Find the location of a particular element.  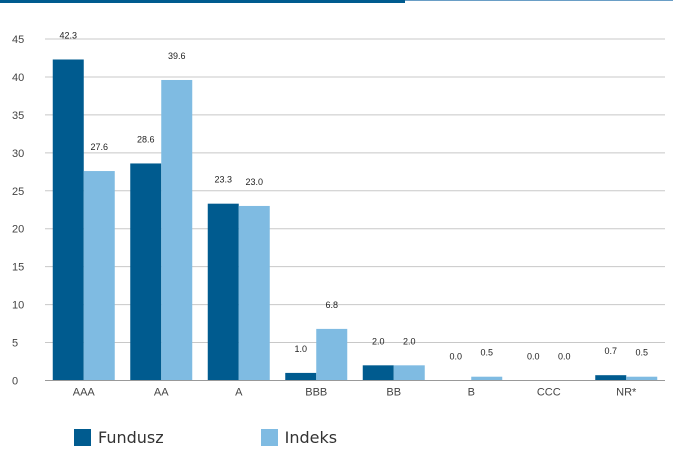

header-accent-bar is located at coordinates (202, 1).